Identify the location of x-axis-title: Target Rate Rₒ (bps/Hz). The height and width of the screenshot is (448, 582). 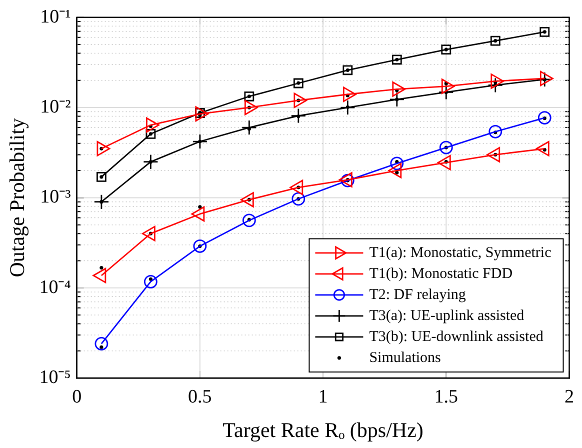
(323, 430).